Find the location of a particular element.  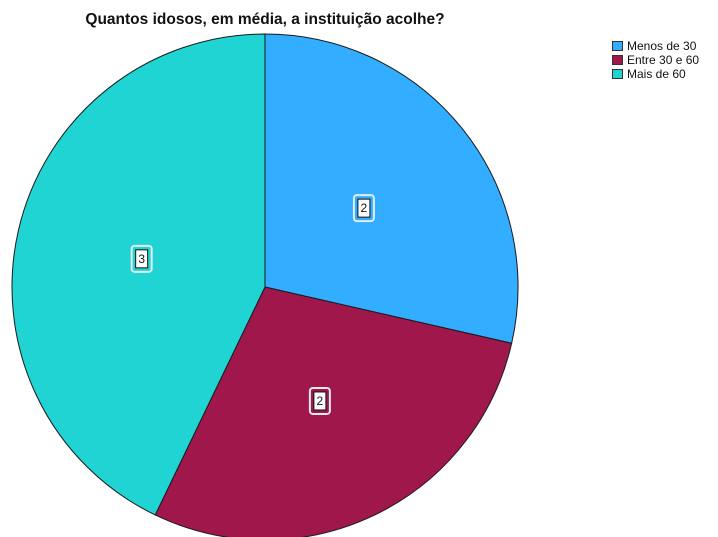

data-label: 3 is located at coordinates (141, 258).